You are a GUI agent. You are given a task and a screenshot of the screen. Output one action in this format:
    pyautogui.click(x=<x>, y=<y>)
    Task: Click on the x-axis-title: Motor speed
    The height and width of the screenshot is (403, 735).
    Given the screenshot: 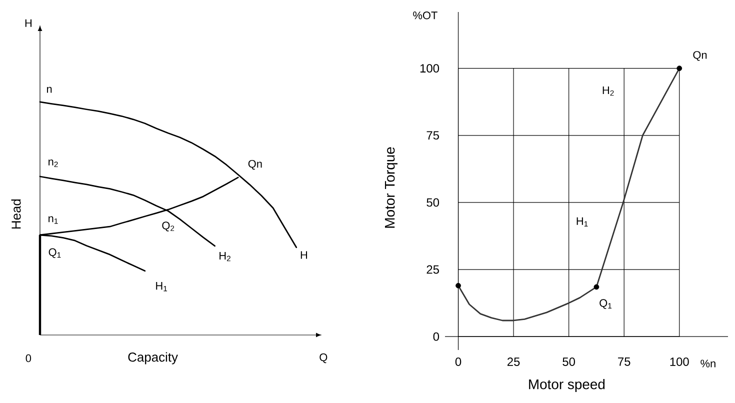 What is the action you would take?
    pyautogui.click(x=567, y=385)
    